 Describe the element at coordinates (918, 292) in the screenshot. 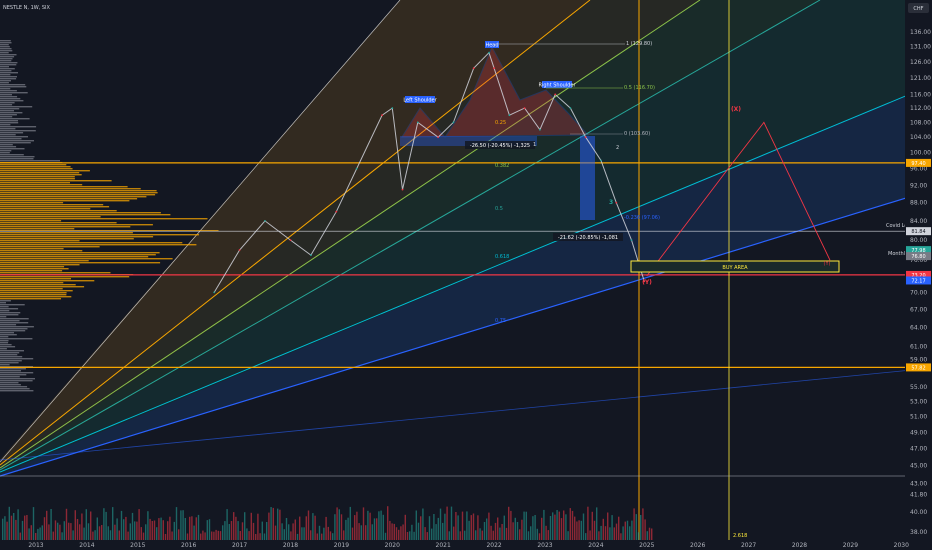

I see `y-tick-label: 70.00` at that location.